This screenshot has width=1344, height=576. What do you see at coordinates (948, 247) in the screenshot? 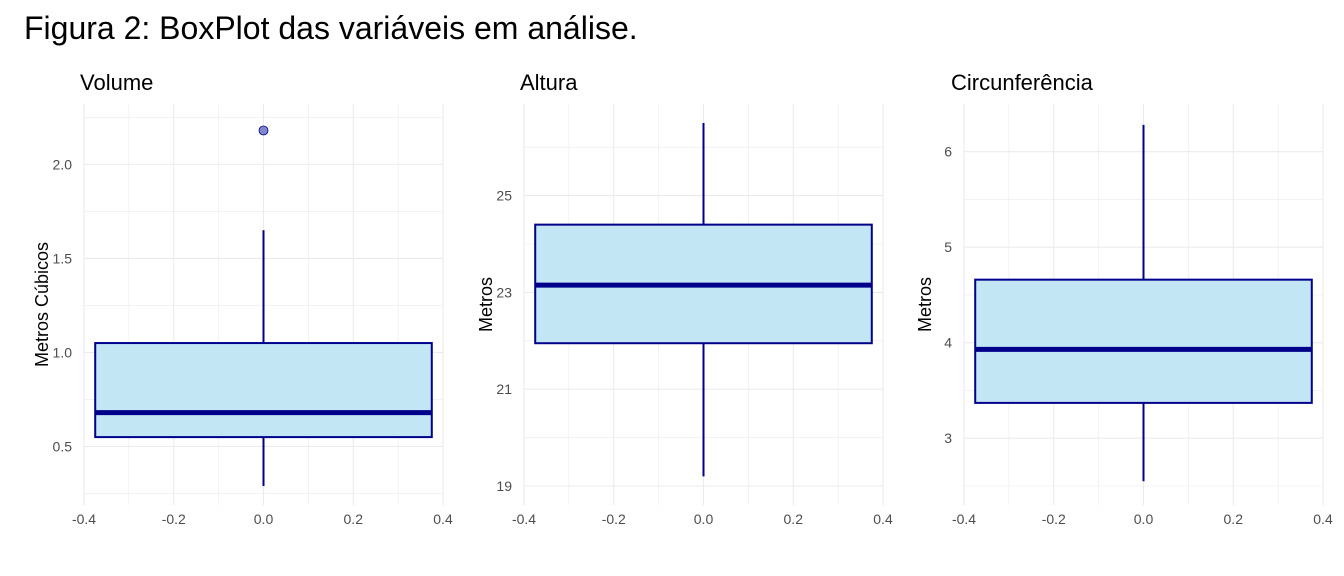
I see `y-tick-label: 5` at bounding box center [948, 247].